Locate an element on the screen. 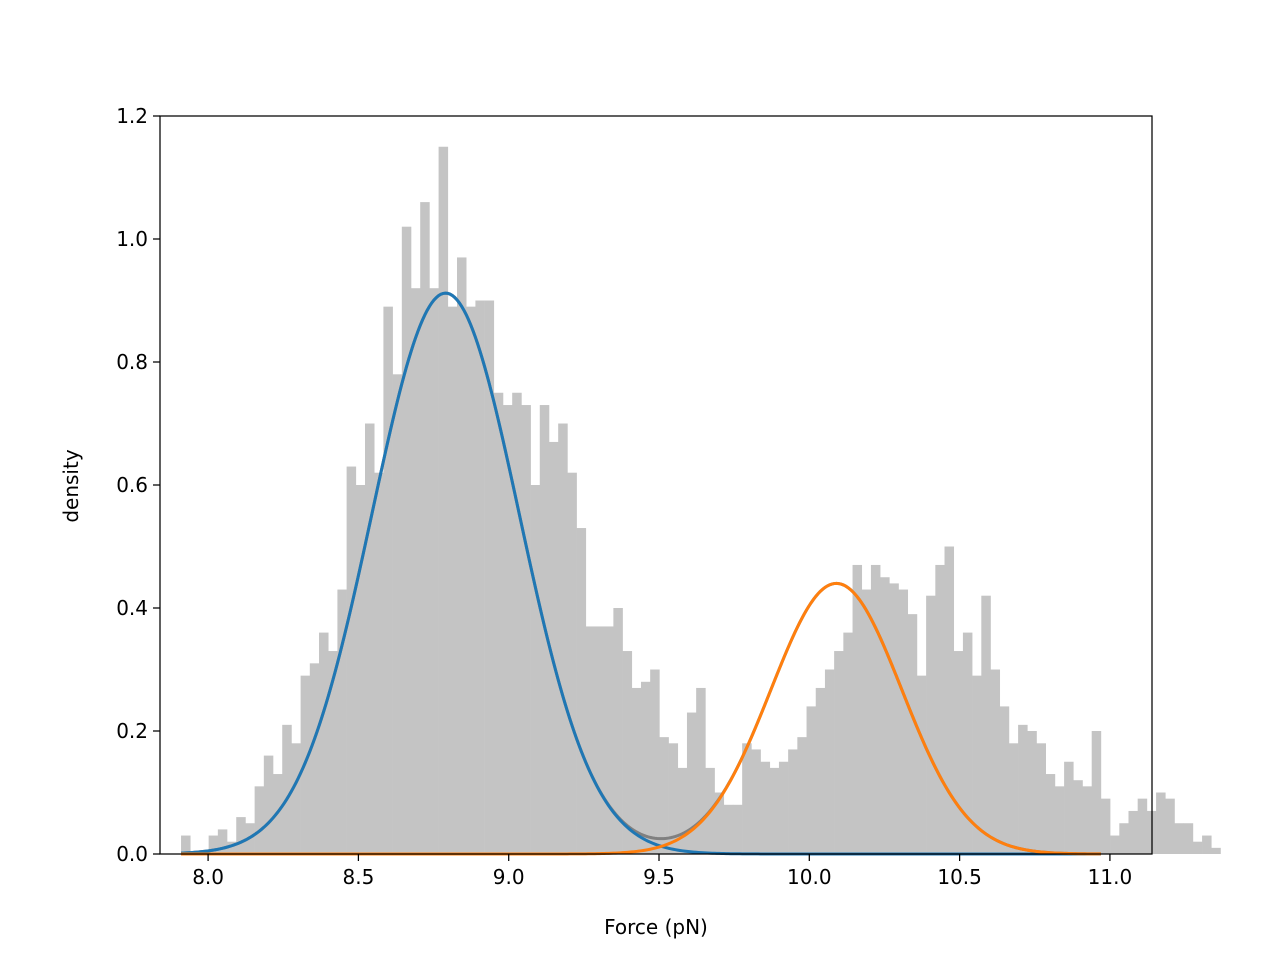  y-axis-ticks: 0.0 0.2 0.4 0.6 0.8 1.0 1.2 is located at coordinates (138, 485).